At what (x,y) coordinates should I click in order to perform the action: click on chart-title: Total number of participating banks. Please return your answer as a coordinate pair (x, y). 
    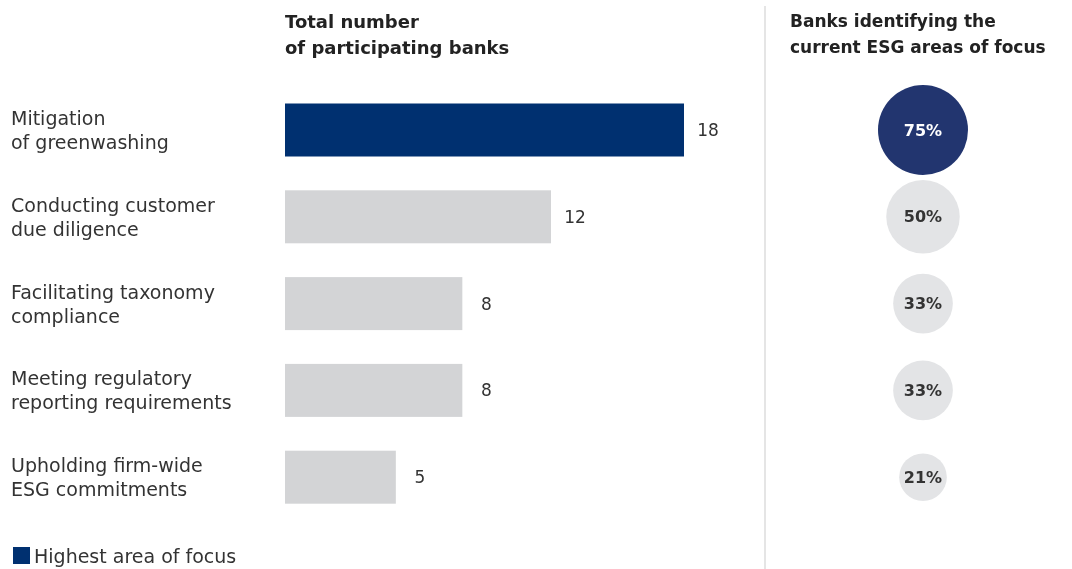
    Looking at the image, I should click on (397, 34).